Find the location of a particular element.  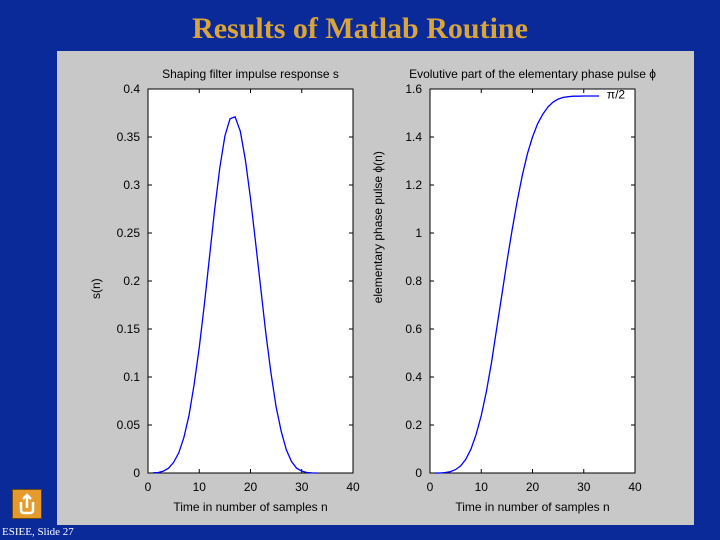

return-arrow-icon is located at coordinates (27, 504).